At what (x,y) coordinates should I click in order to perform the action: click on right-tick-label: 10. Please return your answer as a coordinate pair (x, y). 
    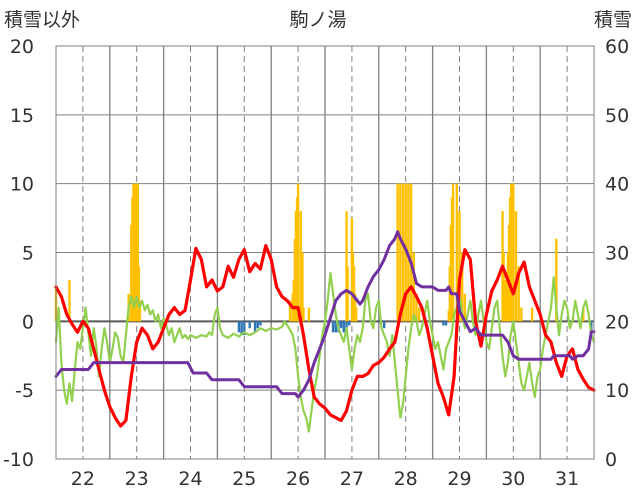
    Looking at the image, I should click on (617, 391).